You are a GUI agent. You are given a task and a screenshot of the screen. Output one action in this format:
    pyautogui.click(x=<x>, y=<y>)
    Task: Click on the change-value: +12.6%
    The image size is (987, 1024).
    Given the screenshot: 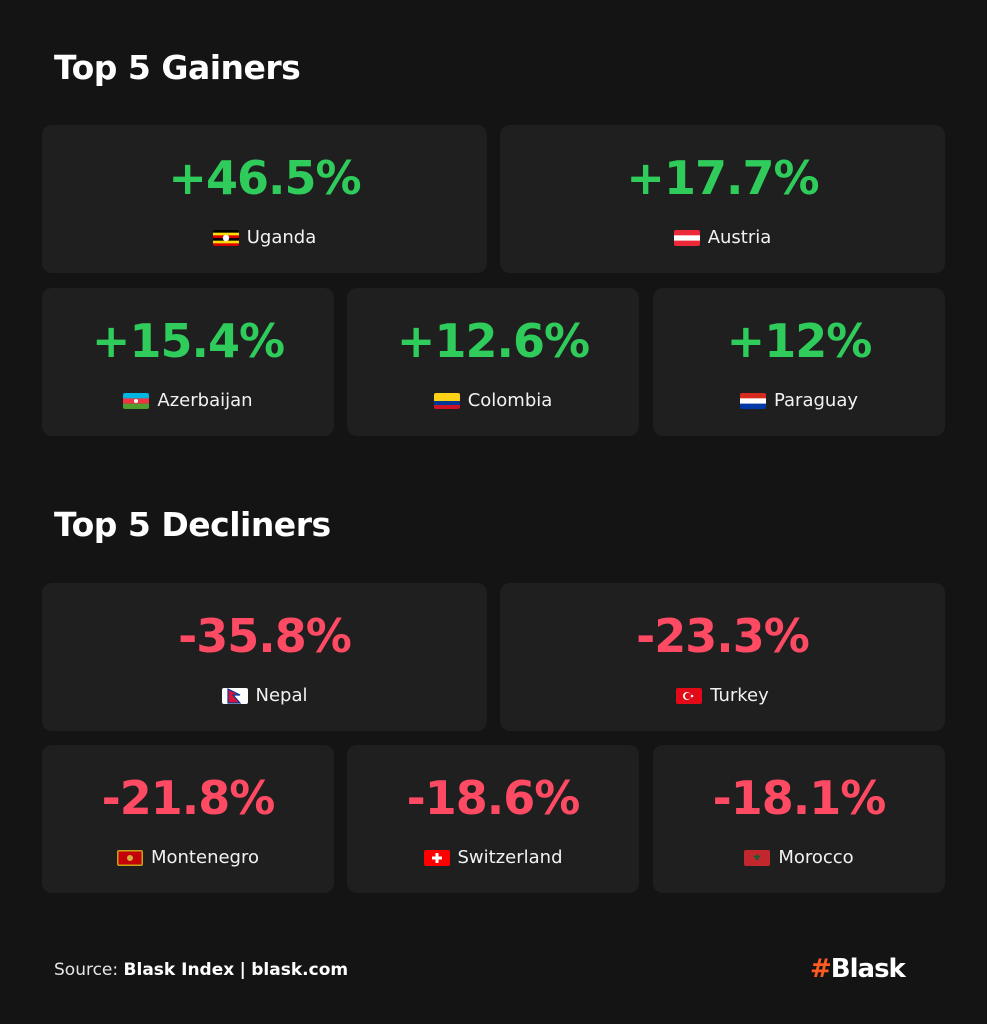 What is the action you would take?
    pyautogui.click(x=493, y=341)
    